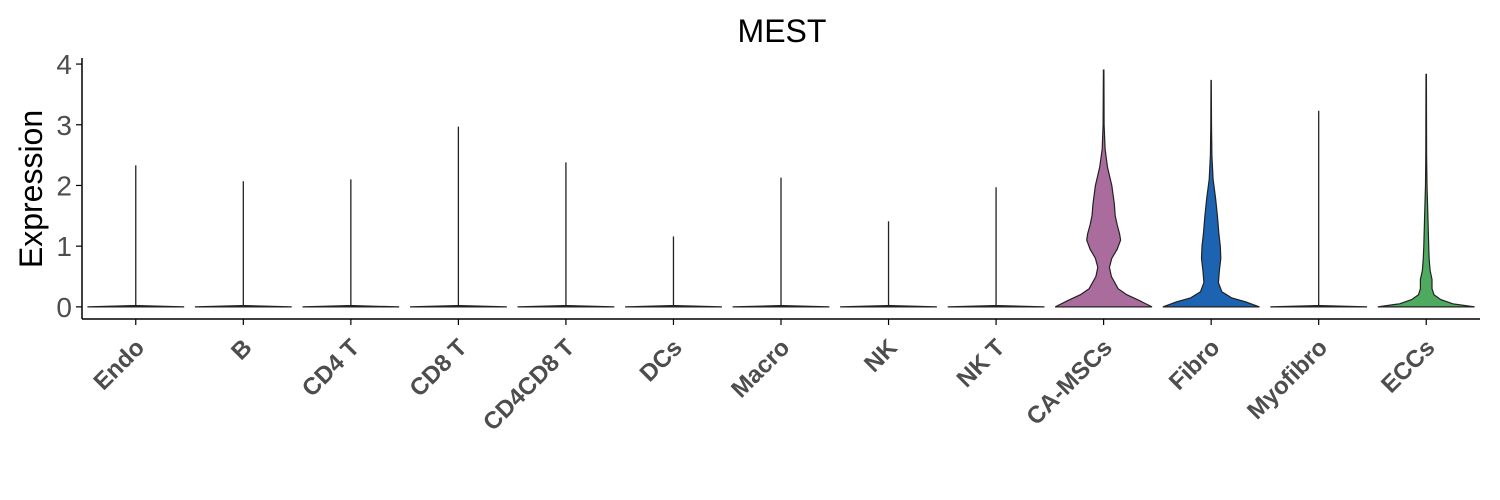  I want to click on x-tick-label: Myofibro, so click(1287, 379).